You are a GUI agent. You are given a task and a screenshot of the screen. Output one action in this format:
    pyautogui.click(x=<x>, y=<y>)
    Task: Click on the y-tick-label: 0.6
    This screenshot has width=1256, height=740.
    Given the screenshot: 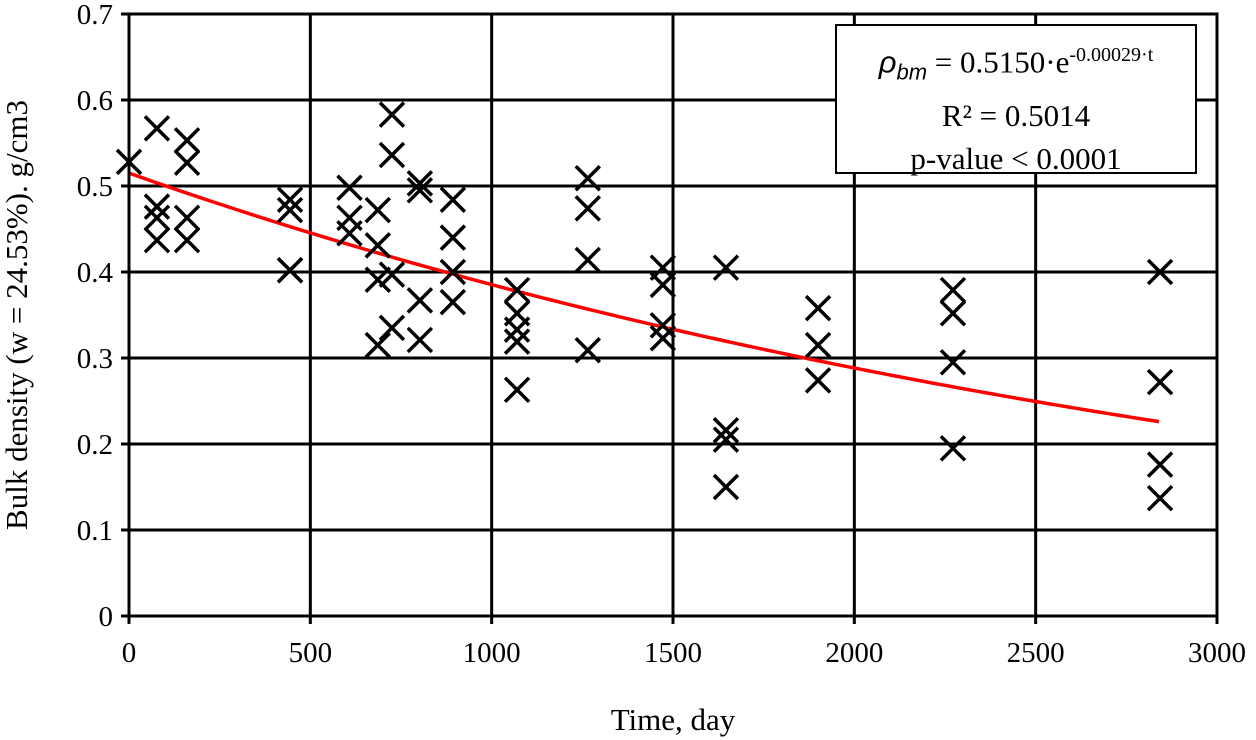 What is the action you would take?
    pyautogui.click(x=95, y=101)
    